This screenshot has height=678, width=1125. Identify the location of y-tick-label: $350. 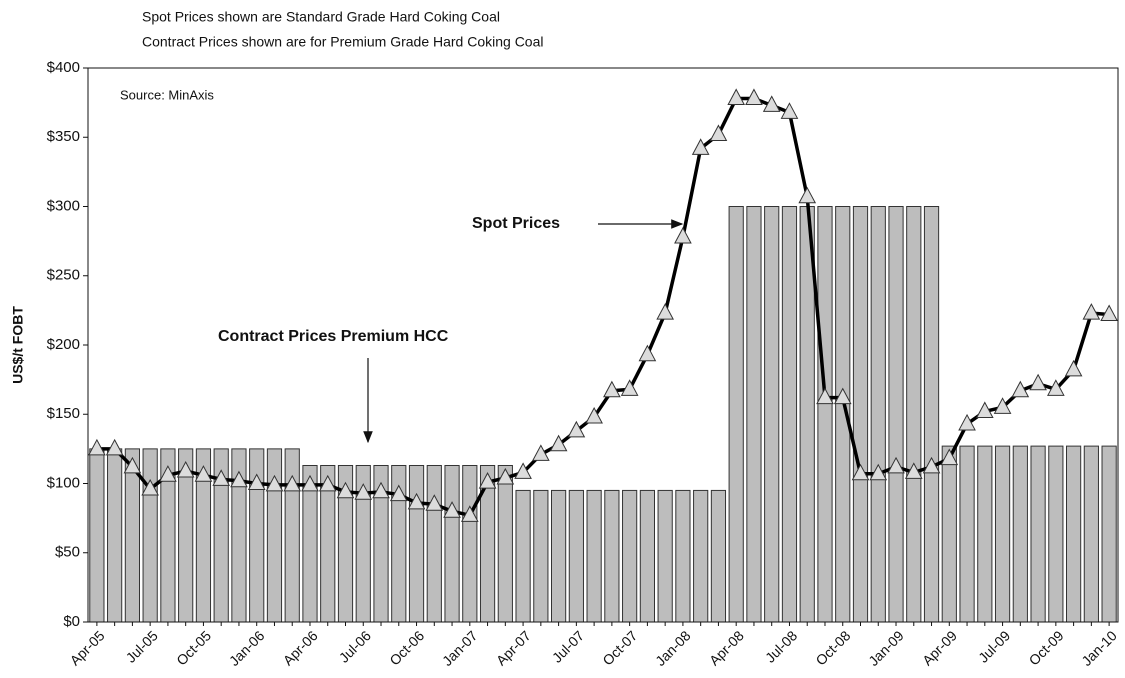
(63, 136).